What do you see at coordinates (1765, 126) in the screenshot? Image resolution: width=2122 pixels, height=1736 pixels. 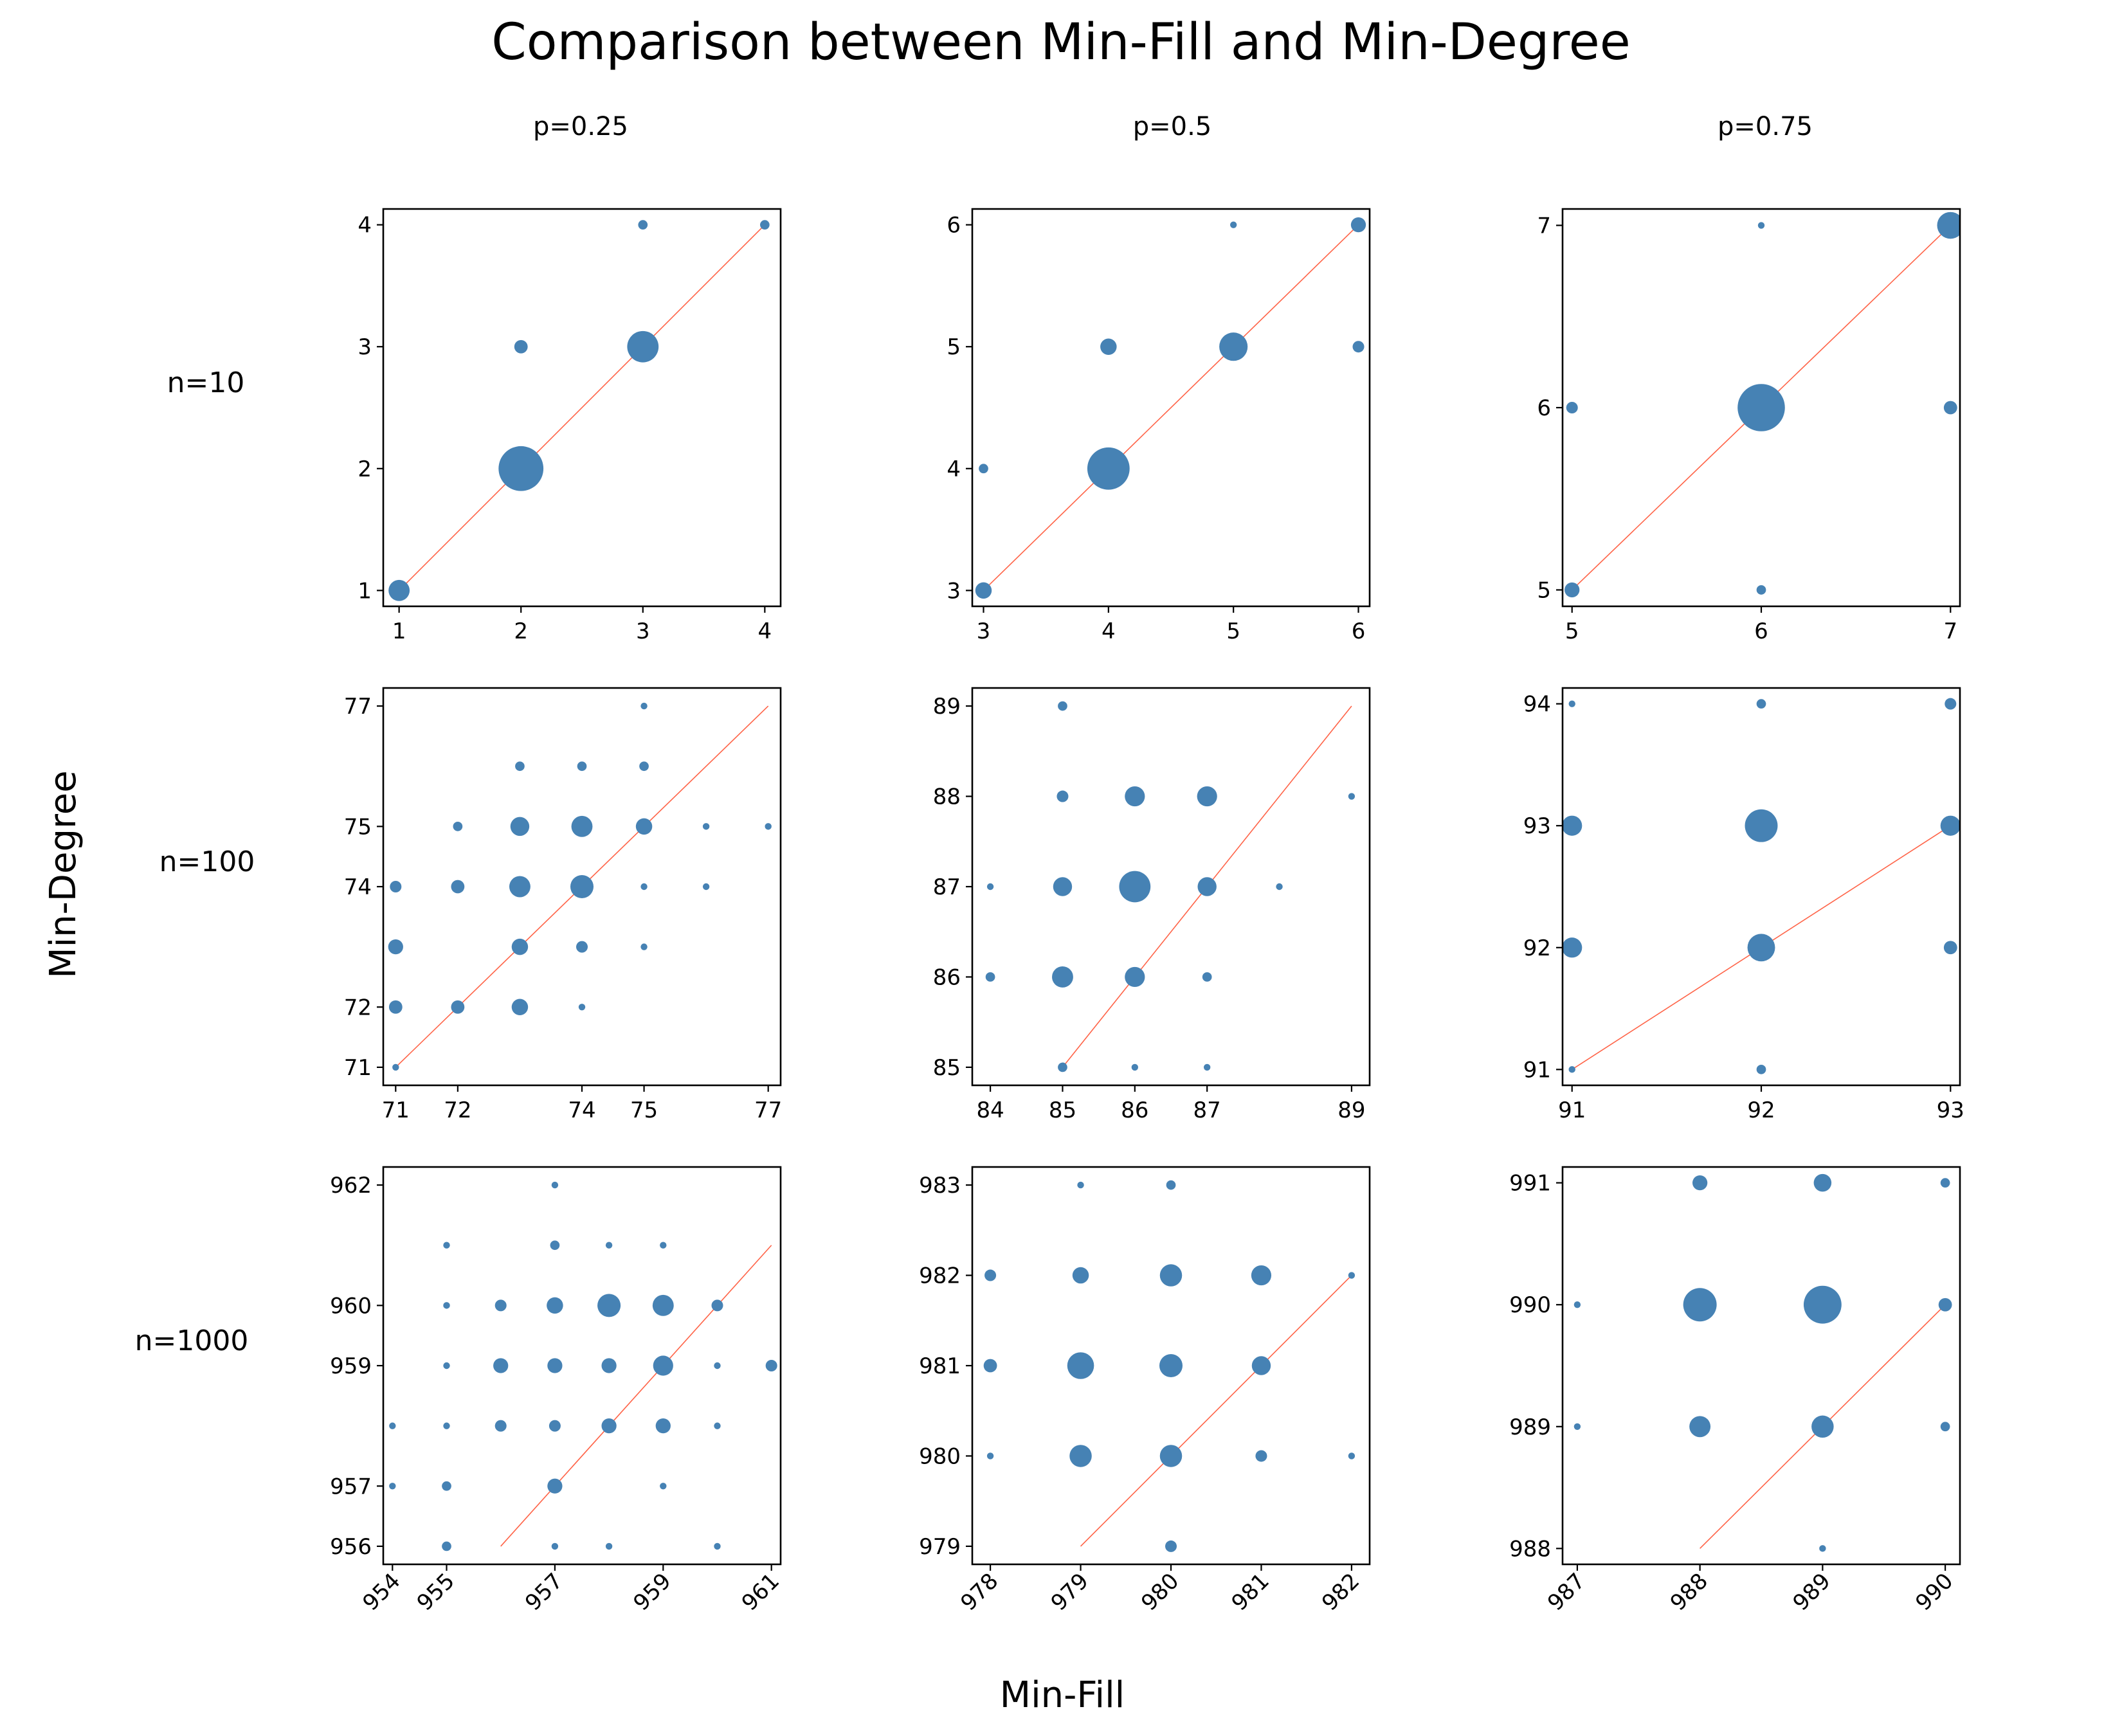 I see `column-title-p075: p=0.75` at bounding box center [1765, 126].